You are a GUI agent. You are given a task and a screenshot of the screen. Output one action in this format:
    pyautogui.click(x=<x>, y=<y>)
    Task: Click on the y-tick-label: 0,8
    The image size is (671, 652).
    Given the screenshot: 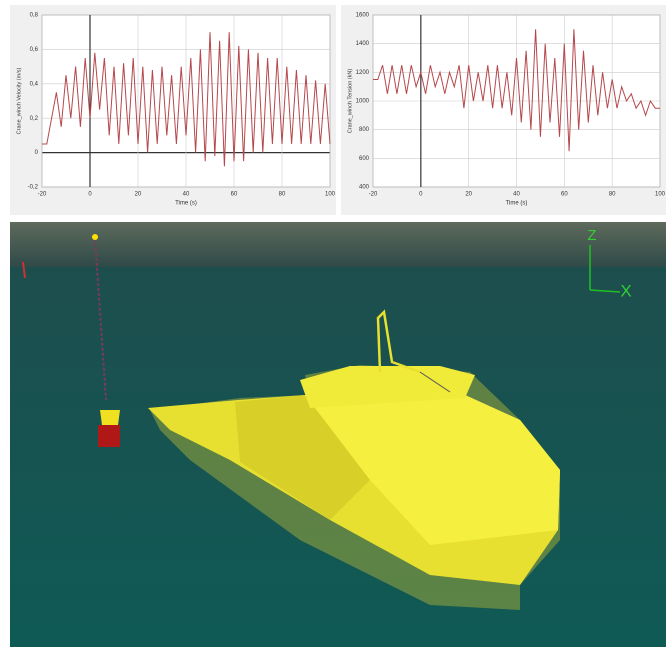 What is the action you would take?
    pyautogui.click(x=34, y=16)
    